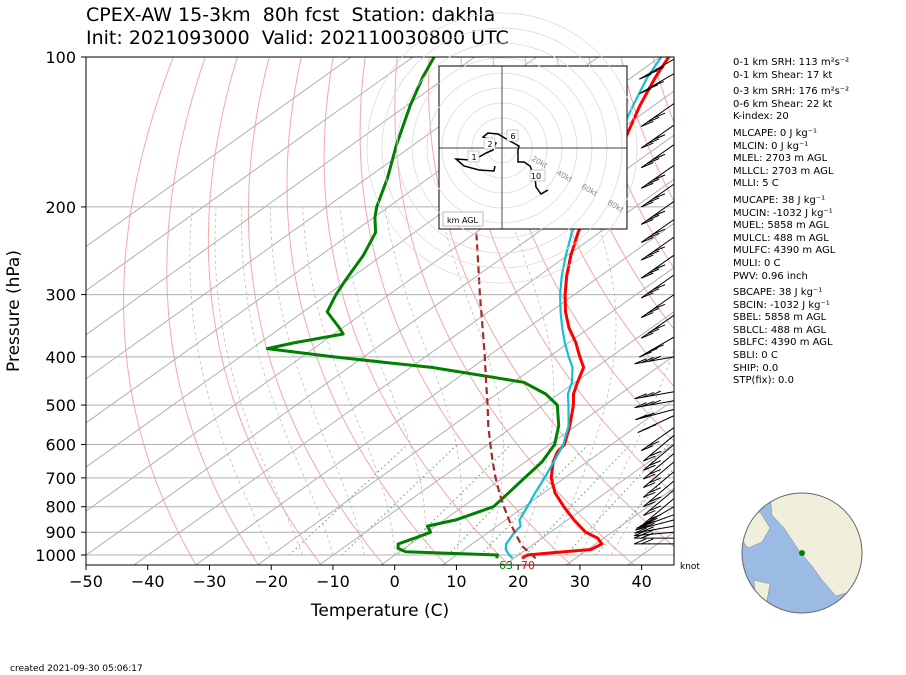 The height and width of the screenshot is (675, 906). Describe the element at coordinates (783, 343) in the screenshot. I see `index-row: SBLFC: 4390 m AGL` at that location.